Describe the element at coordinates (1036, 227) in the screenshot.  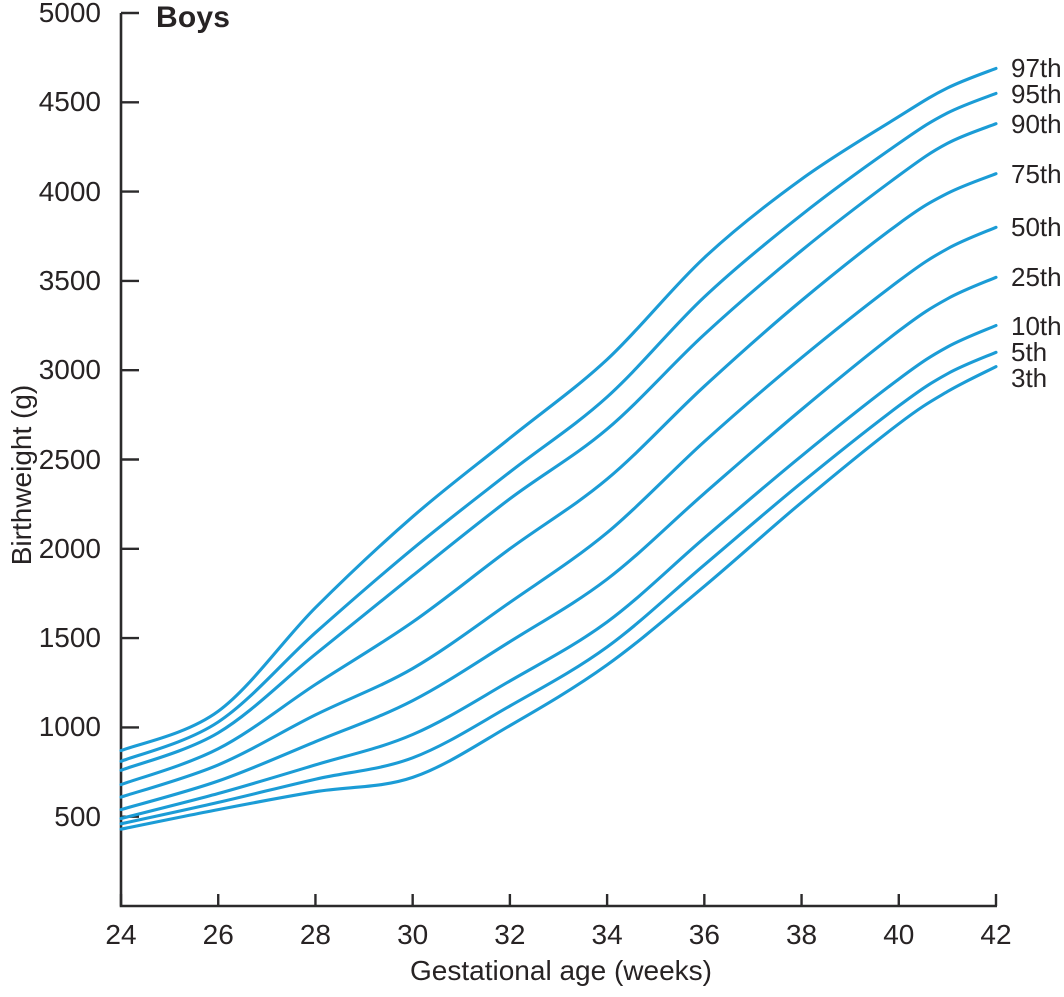
I see `percentile-label-50th: 50th` at that location.